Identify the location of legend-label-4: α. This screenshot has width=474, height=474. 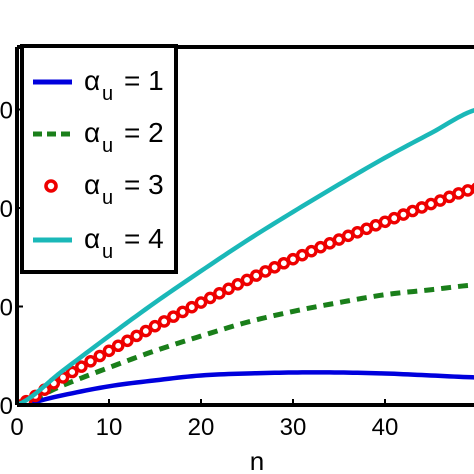
(92, 238).